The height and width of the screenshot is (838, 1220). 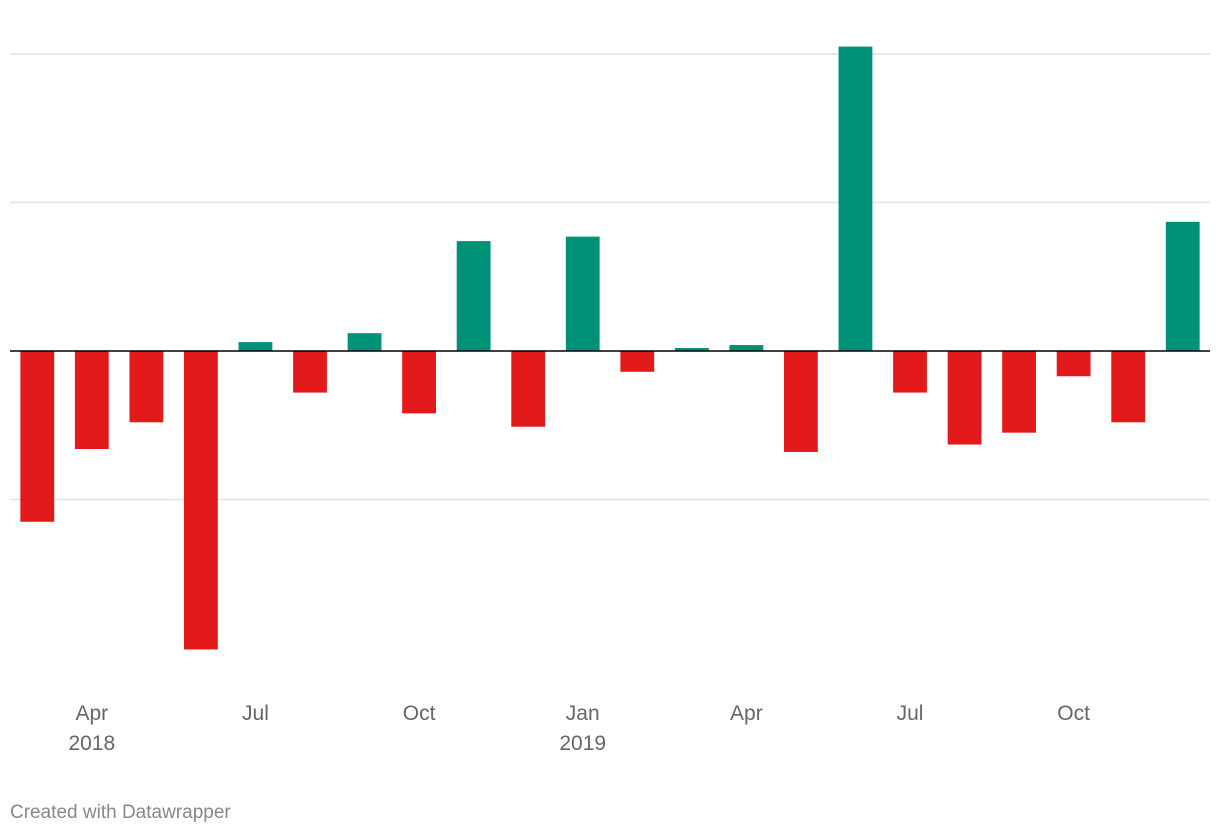 I want to click on x-tick-label: Jan, so click(x=583, y=713).